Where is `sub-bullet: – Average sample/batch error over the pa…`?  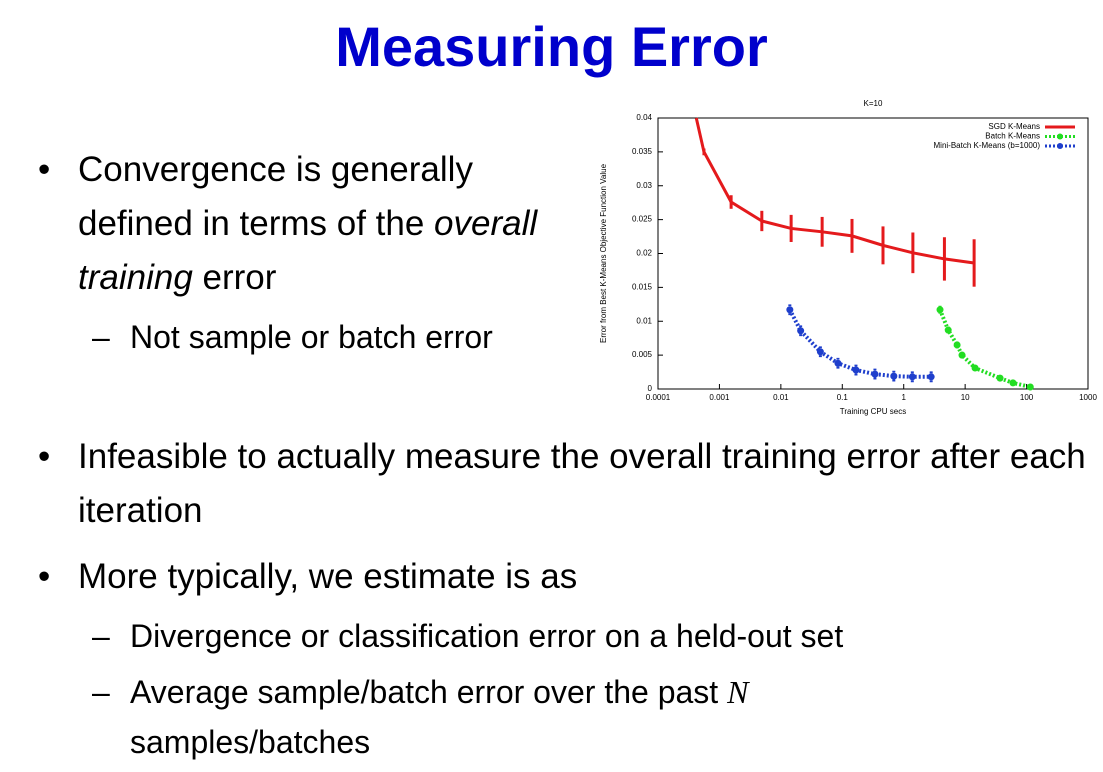
sub-bullet: – Average sample/batch error over the pa… is located at coordinates (491, 717).